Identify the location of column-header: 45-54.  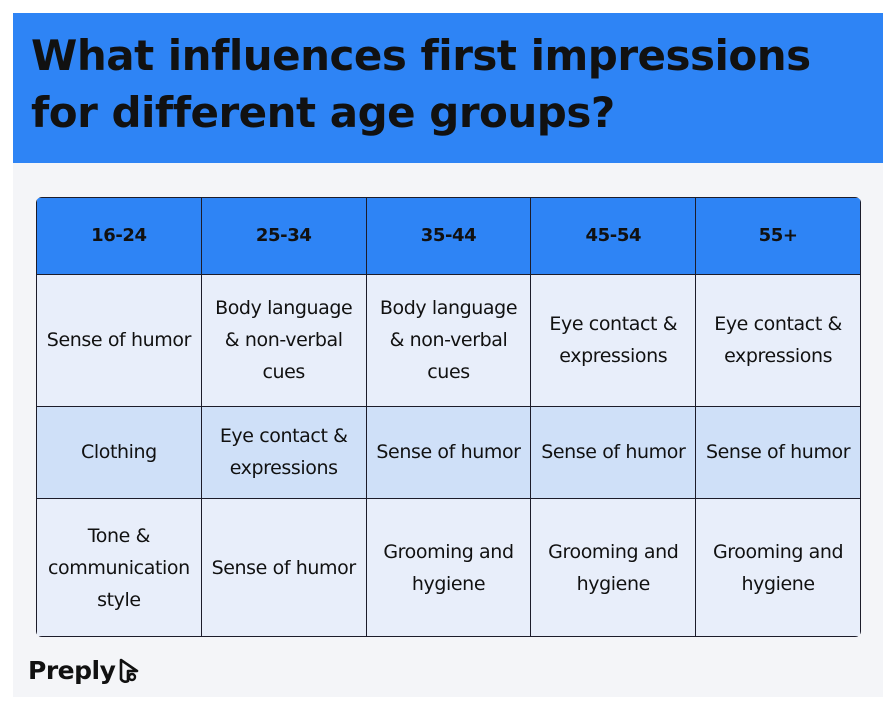
(613, 236).